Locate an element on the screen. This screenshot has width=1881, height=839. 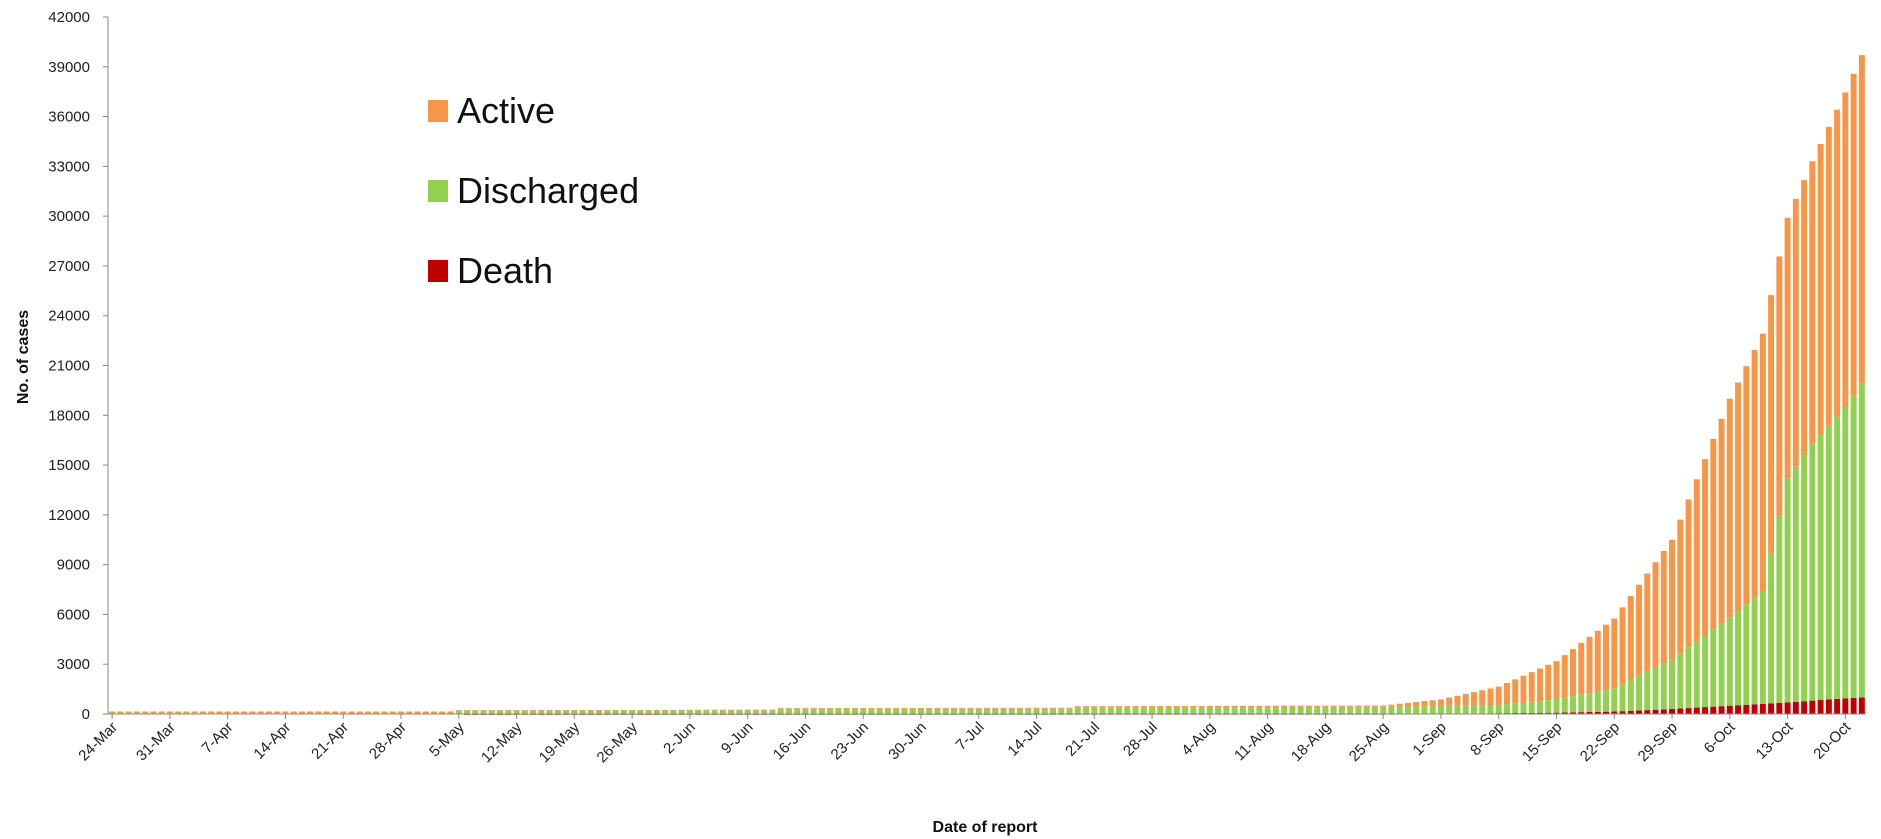
y-tick-label: 39000 is located at coordinates (69, 67).